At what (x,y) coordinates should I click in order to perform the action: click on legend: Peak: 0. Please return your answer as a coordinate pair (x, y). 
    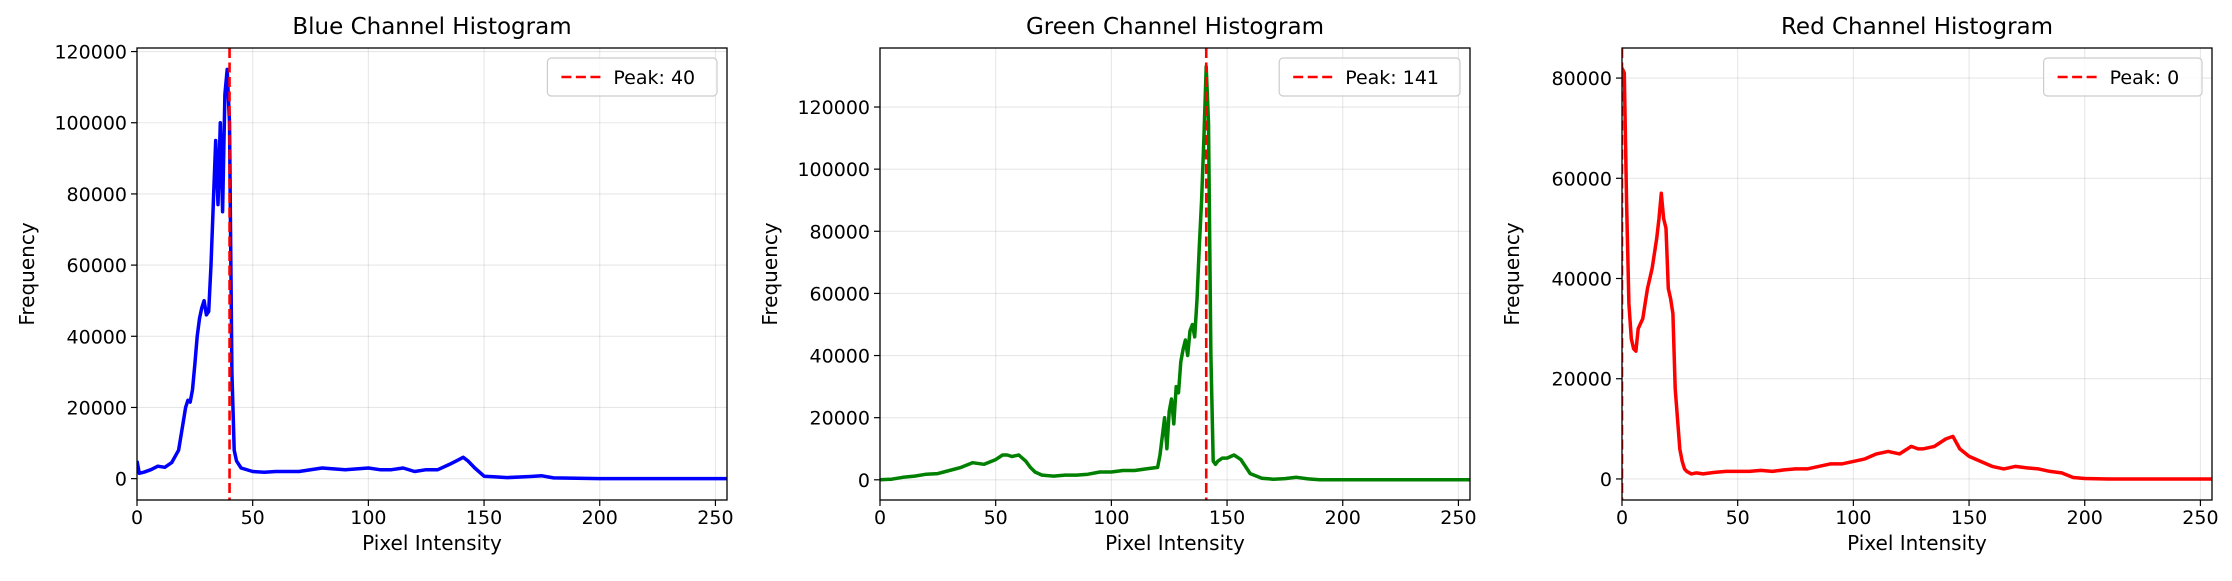
    Looking at the image, I should click on (2122, 77).